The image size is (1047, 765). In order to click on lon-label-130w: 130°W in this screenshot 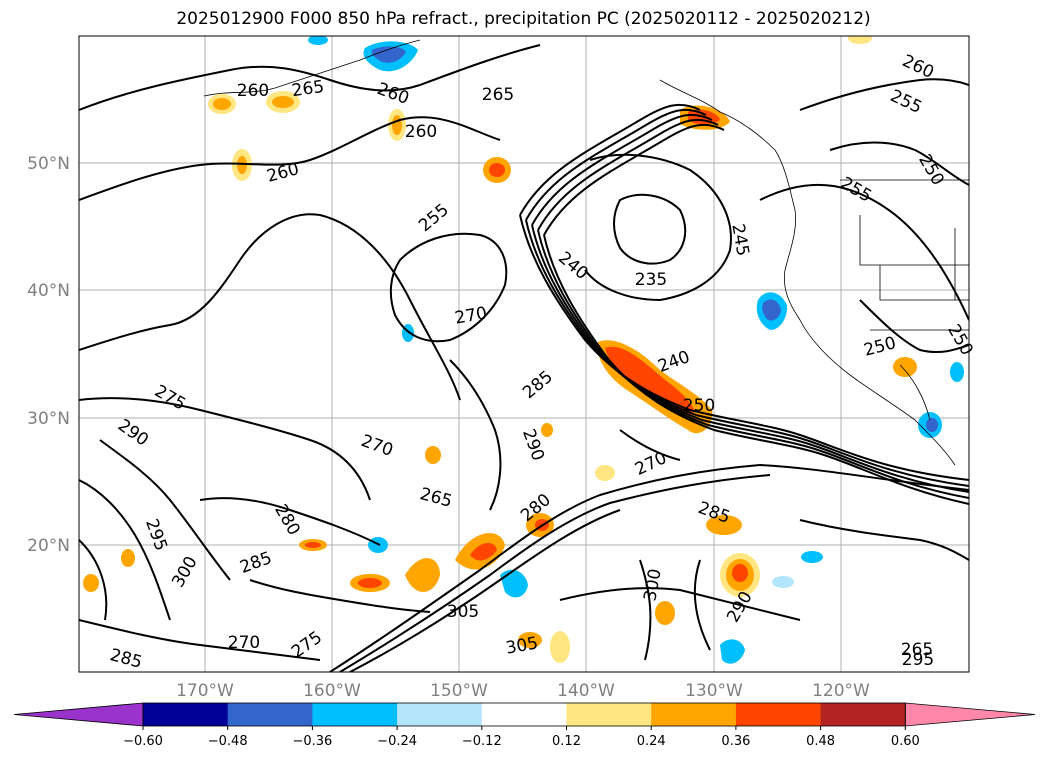, I will do `click(714, 691)`.